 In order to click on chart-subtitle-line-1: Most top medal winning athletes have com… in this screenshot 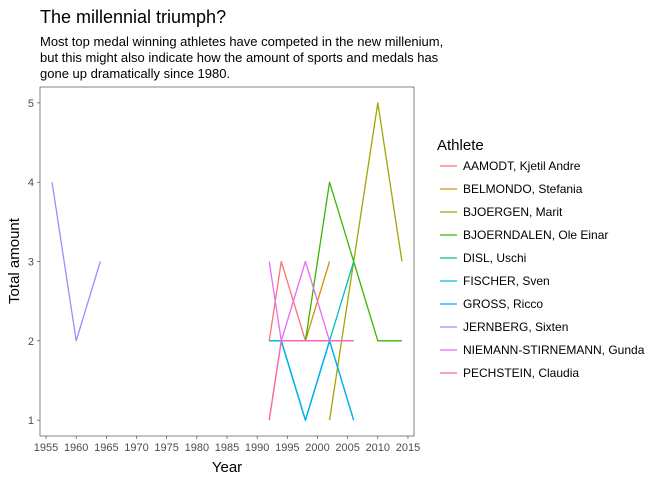, I will do `click(241, 41)`.